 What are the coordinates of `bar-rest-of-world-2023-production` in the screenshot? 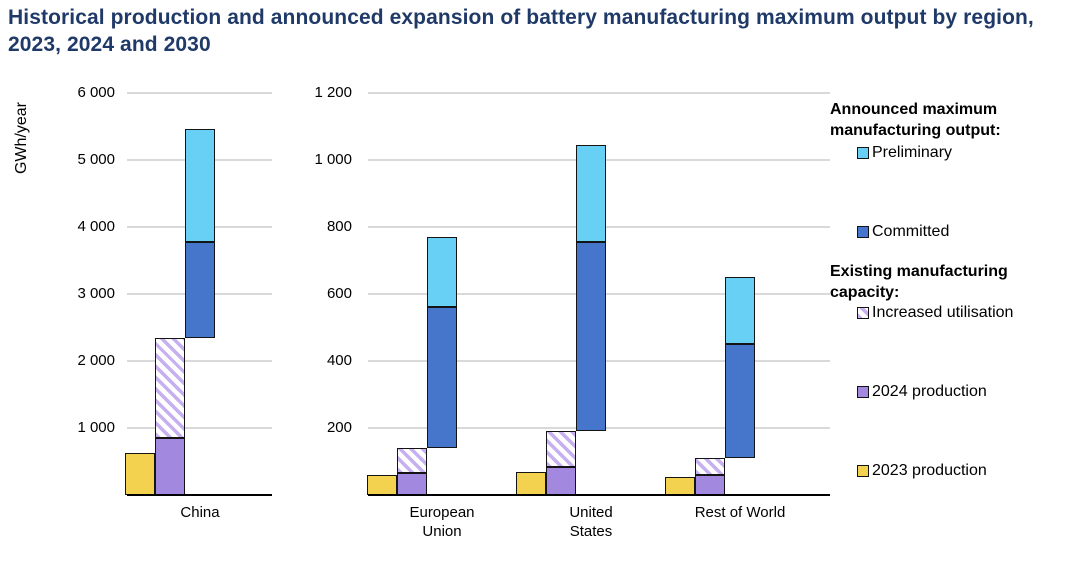 It's located at (680, 485).